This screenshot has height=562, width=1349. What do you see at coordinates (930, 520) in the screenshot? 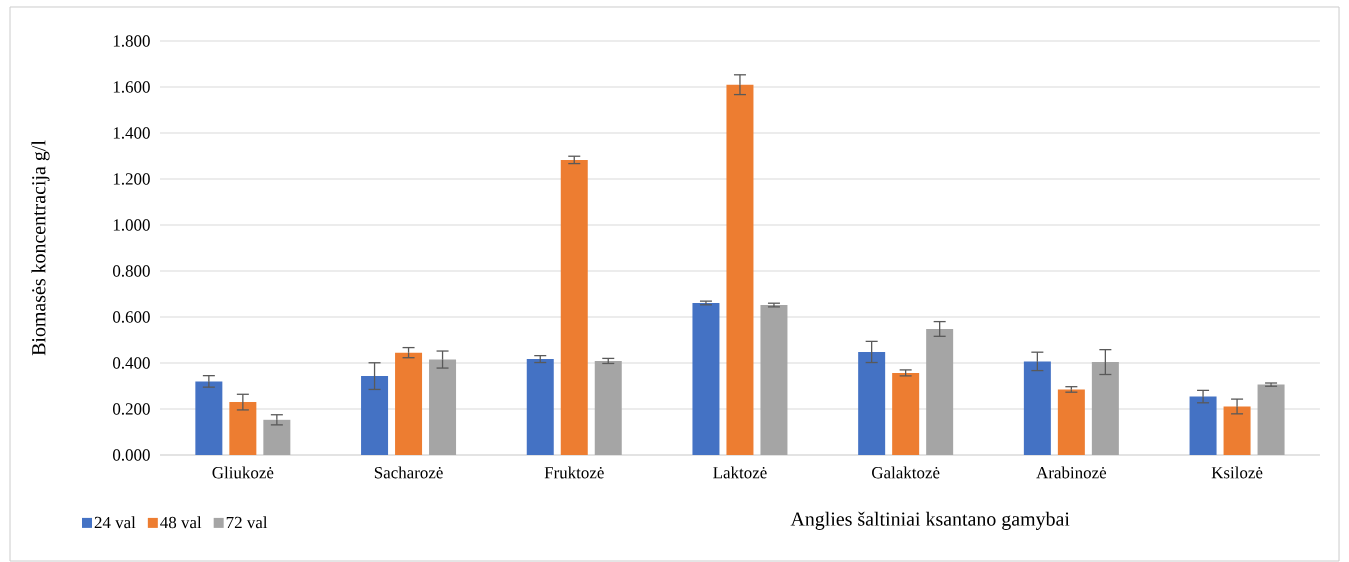
I see `x-axis-title: Anglies šaltiniai ksantano gamybai` at bounding box center [930, 520].